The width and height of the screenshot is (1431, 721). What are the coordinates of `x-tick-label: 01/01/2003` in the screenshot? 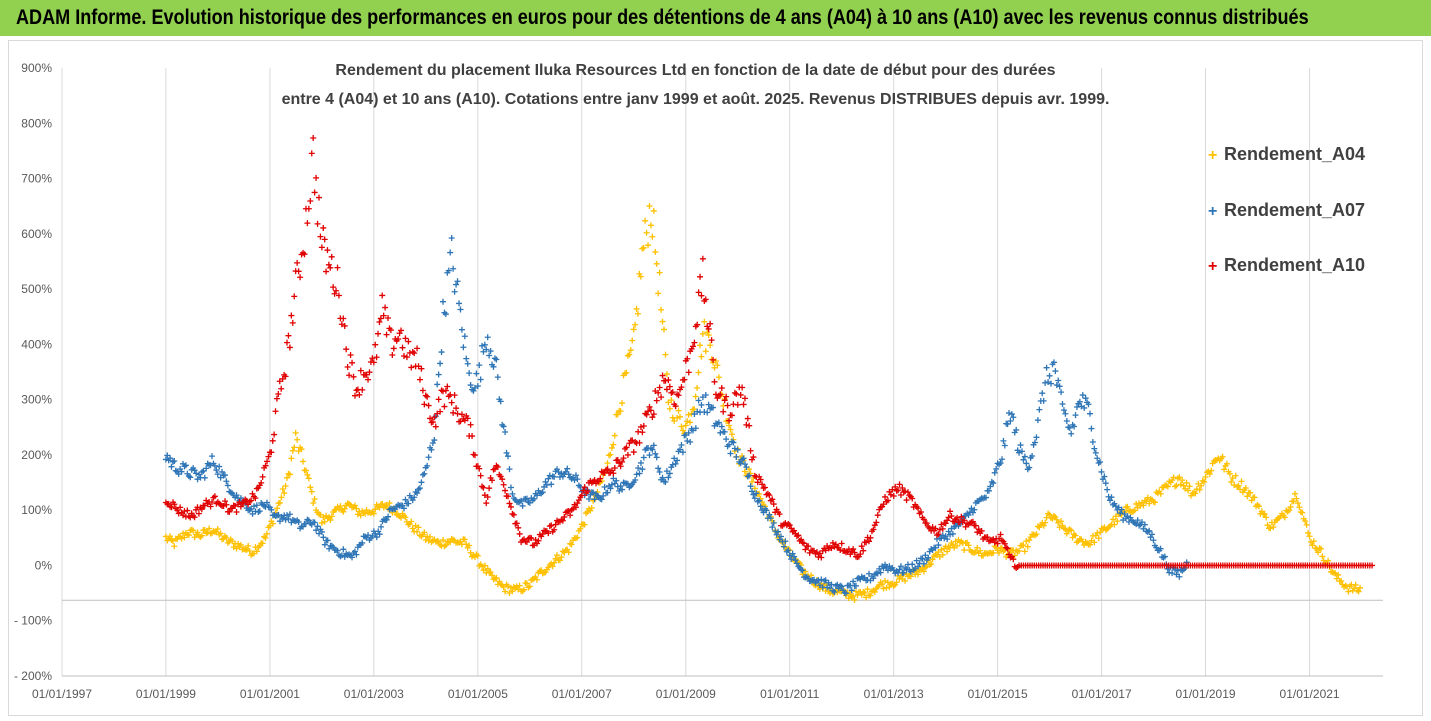 It's located at (374, 694).